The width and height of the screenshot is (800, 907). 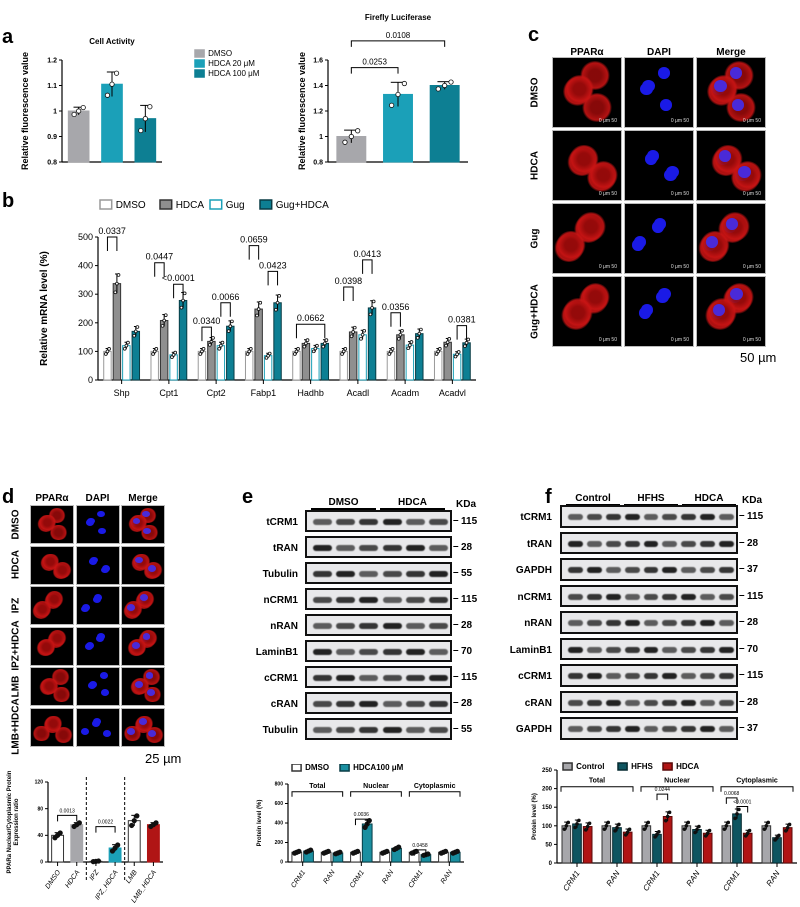 What do you see at coordinates (677, 781) in the screenshot?
I see `group-label: Nuclear` at bounding box center [677, 781].